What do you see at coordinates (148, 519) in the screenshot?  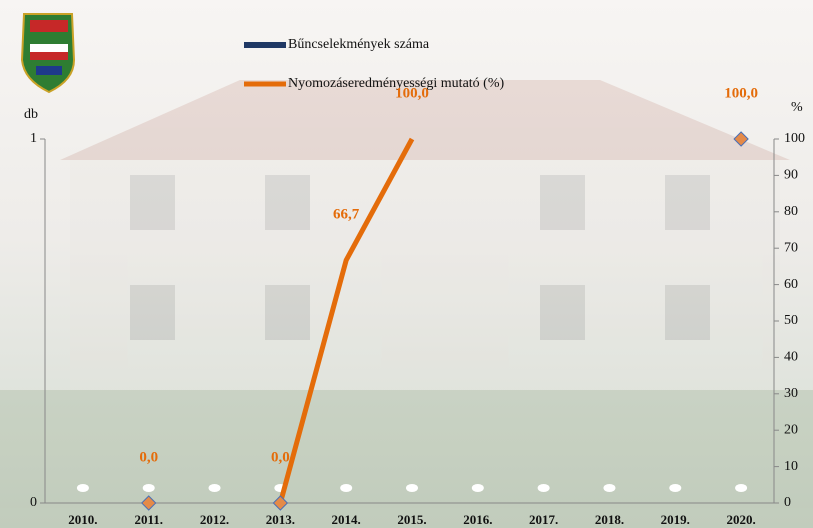 I see `x-tick-label: 2011.` at bounding box center [148, 519].